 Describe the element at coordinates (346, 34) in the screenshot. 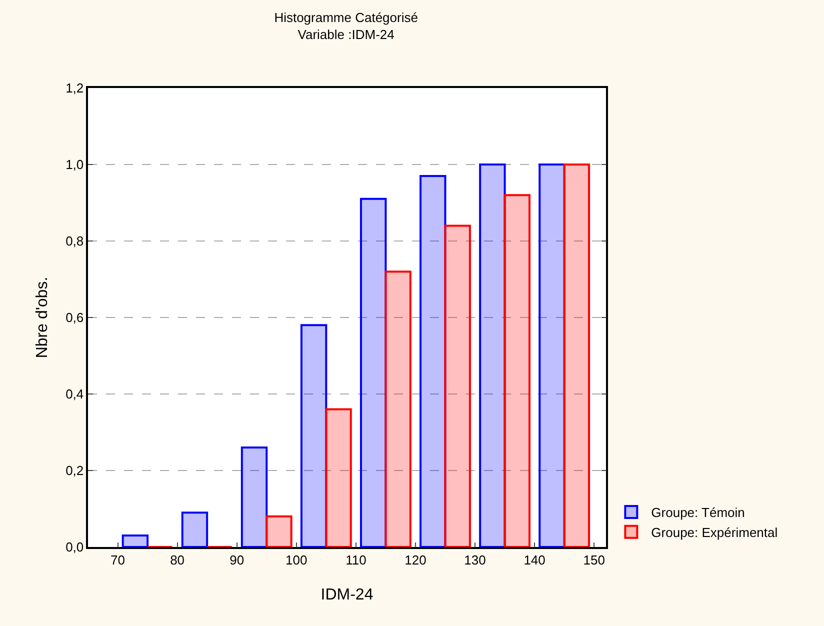

I see `chart-subtitle: Variable :IDM-24` at that location.